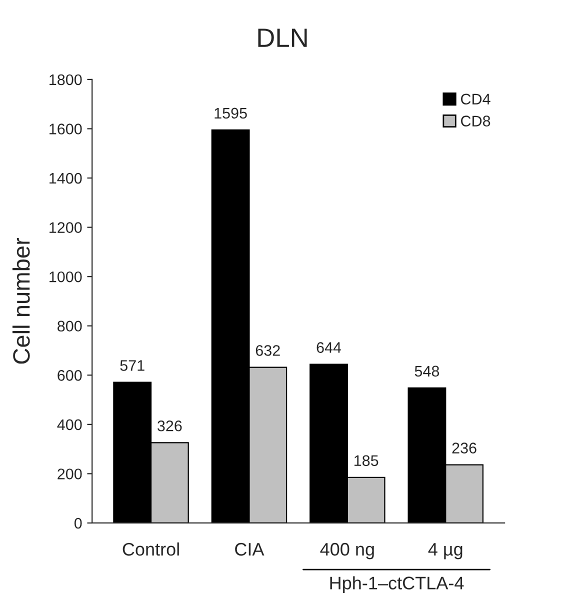 This screenshot has width=565, height=616. What do you see at coordinates (132, 365) in the screenshot?
I see `data-label: 571` at bounding box center [132, 365].